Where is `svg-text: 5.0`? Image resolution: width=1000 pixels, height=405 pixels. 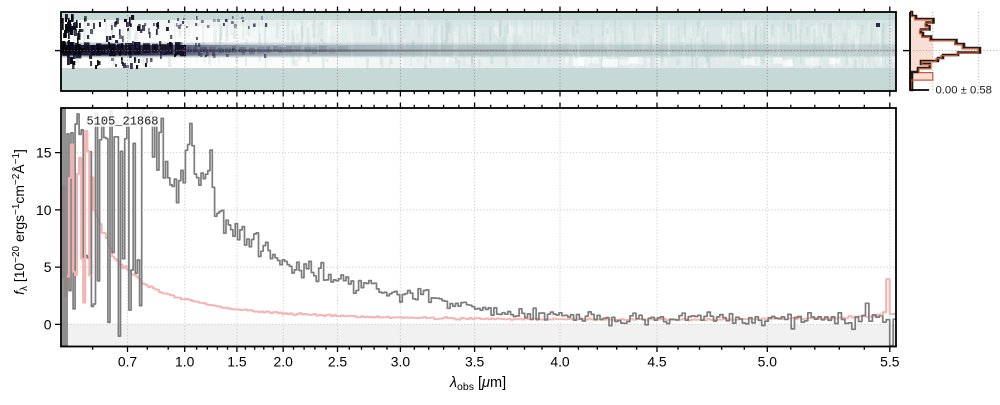 svg-text: 5.0 is located at coordinates (768, 361).